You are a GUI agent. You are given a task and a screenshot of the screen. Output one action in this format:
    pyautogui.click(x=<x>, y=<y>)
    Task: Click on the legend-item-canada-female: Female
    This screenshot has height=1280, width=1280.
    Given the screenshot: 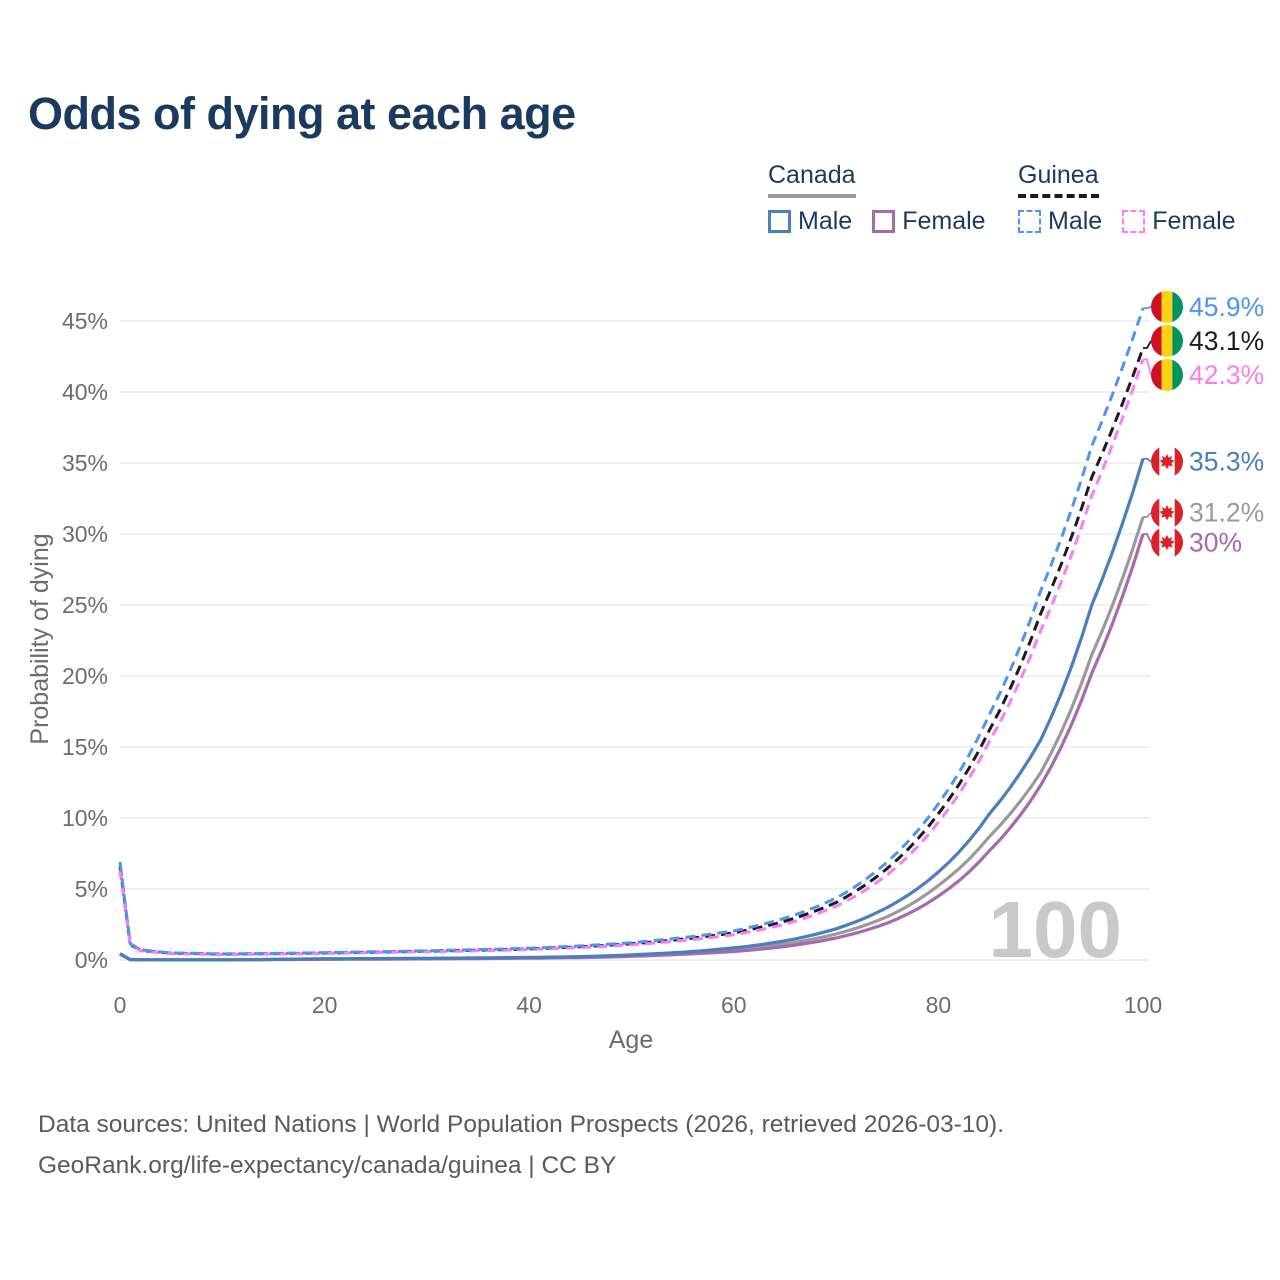 What is the action you would take?
    pyautogui.click(x=929, y=221)
    